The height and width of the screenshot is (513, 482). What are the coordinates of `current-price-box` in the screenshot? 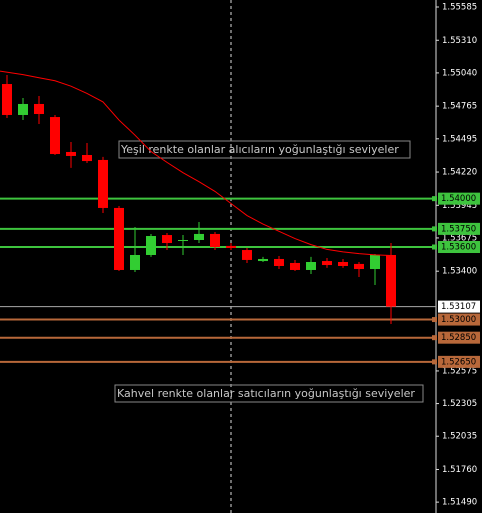 It's located at (459, 306).